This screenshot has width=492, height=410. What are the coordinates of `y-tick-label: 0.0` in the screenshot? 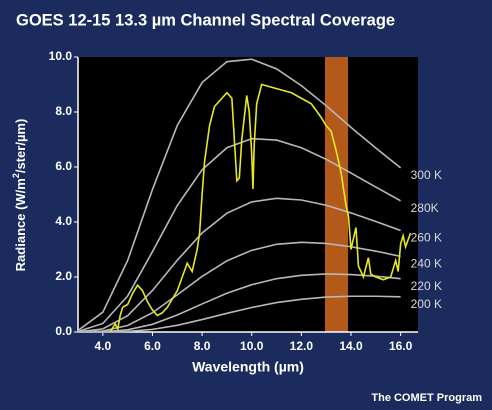 It's located at (63, 331).